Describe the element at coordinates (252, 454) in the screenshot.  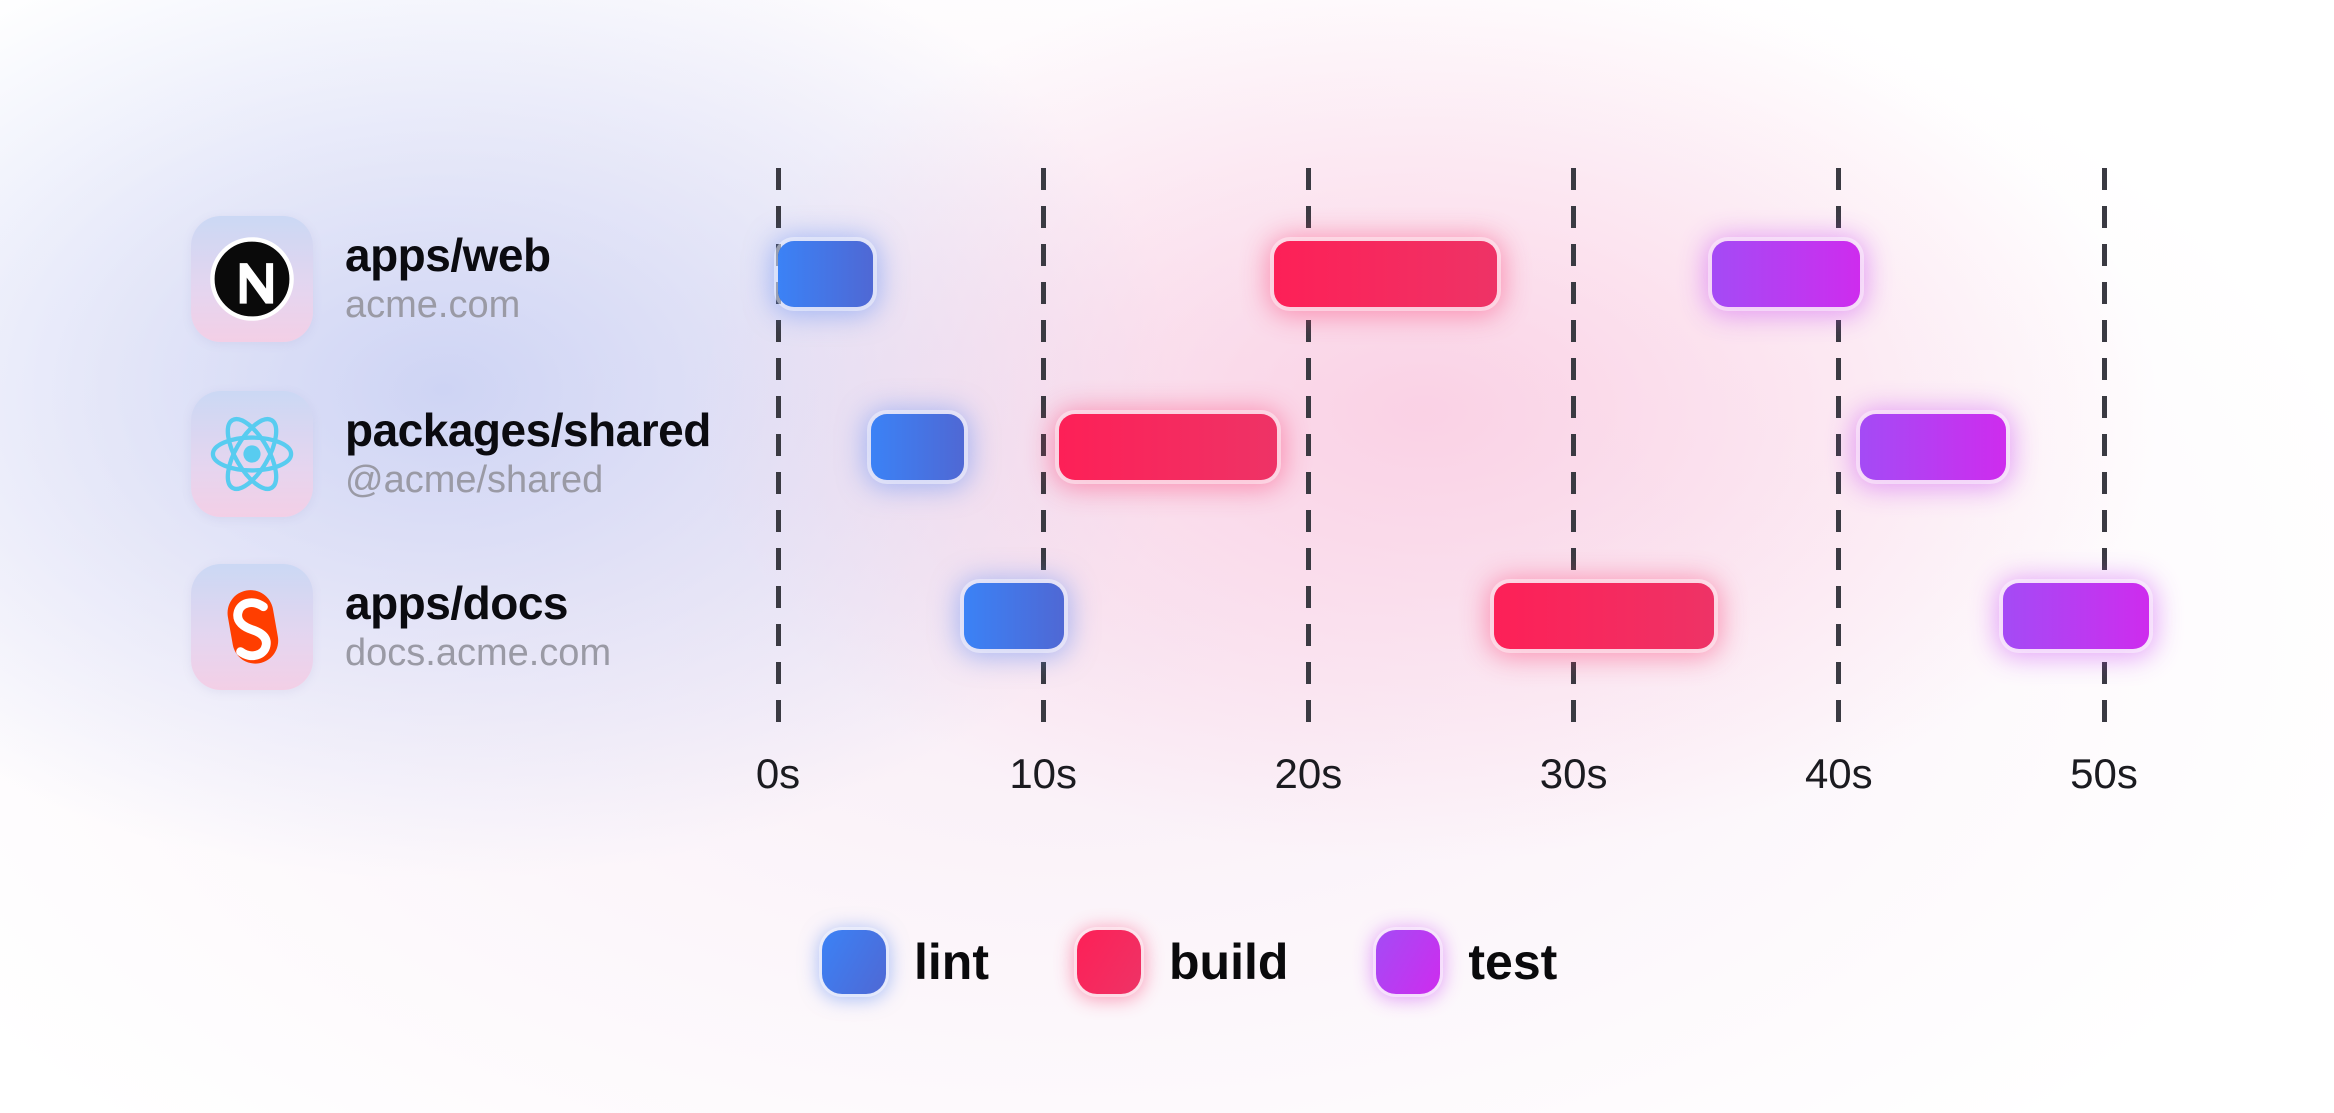
I see `react-icon` at that location.